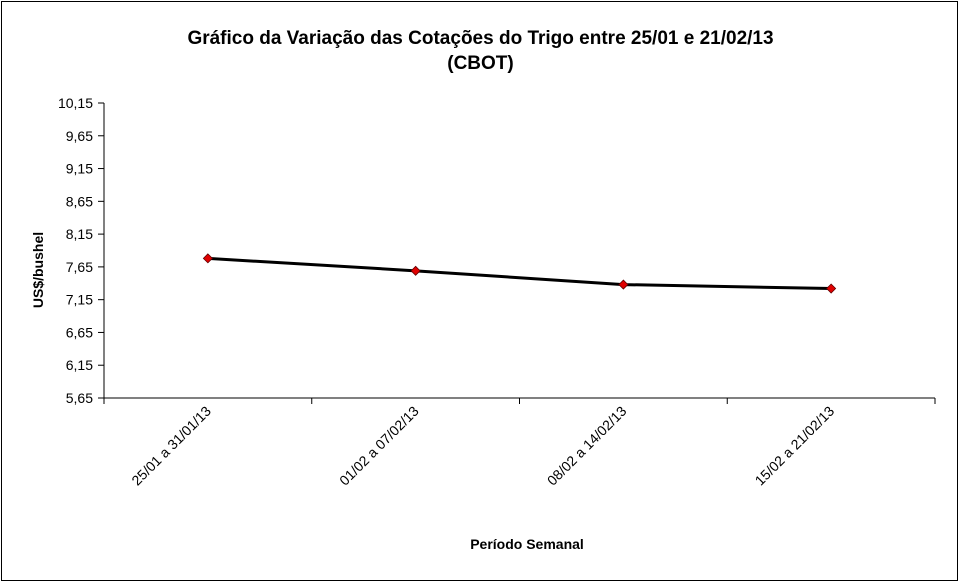 The image size is (961, 584). Describe the element at coordinates (527, 544) in the screenshot. I see `x-axis-title: Período Semanal` at that location.